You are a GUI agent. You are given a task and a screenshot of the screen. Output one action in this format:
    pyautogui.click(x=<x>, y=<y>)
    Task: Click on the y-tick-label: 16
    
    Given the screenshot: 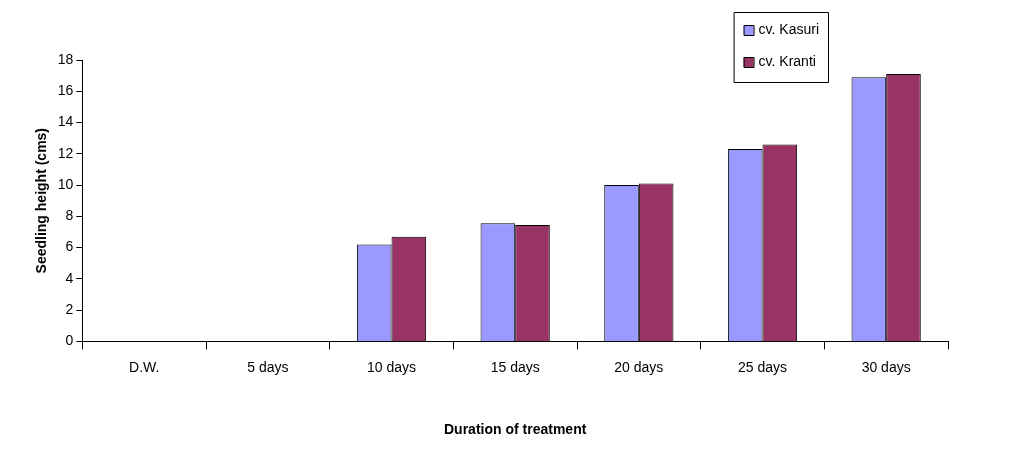 What is the action you would take?
    pyautogui.click(x=65, y=90)
    